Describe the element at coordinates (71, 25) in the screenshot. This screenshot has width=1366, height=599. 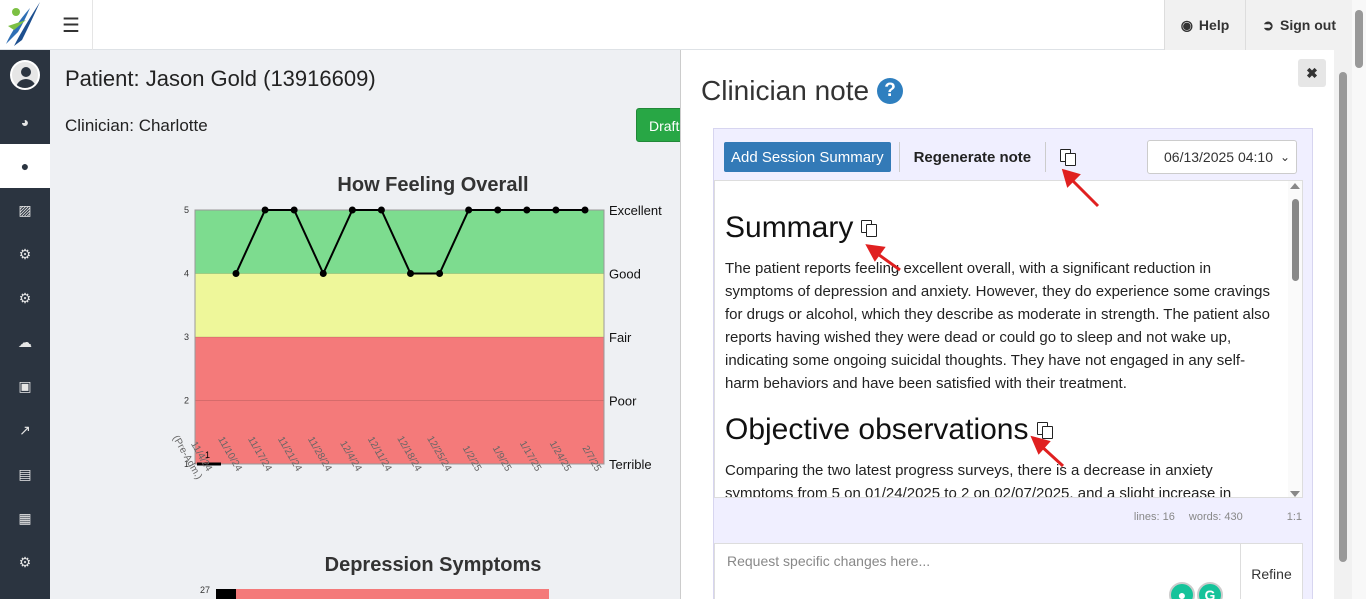
I see `menu-toggle-icon: ☰` at that location.